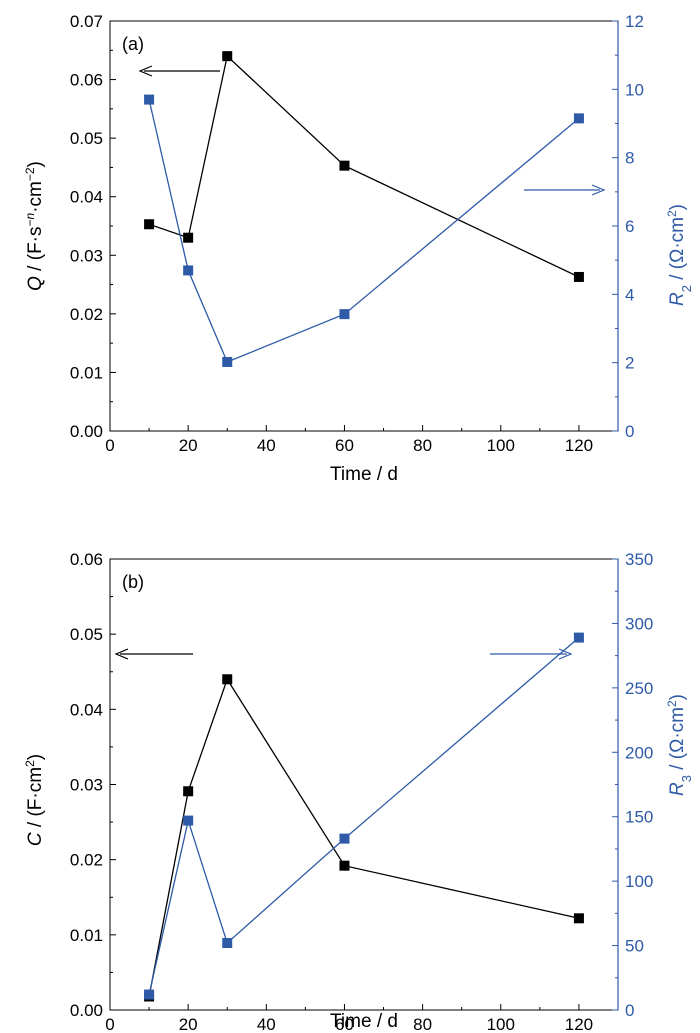 The height and width of the screenshot is (1033, 700). Describe the element at coordinates (639, 752) in the screenshot. I see `right-y-tick-label: 200` at that location.